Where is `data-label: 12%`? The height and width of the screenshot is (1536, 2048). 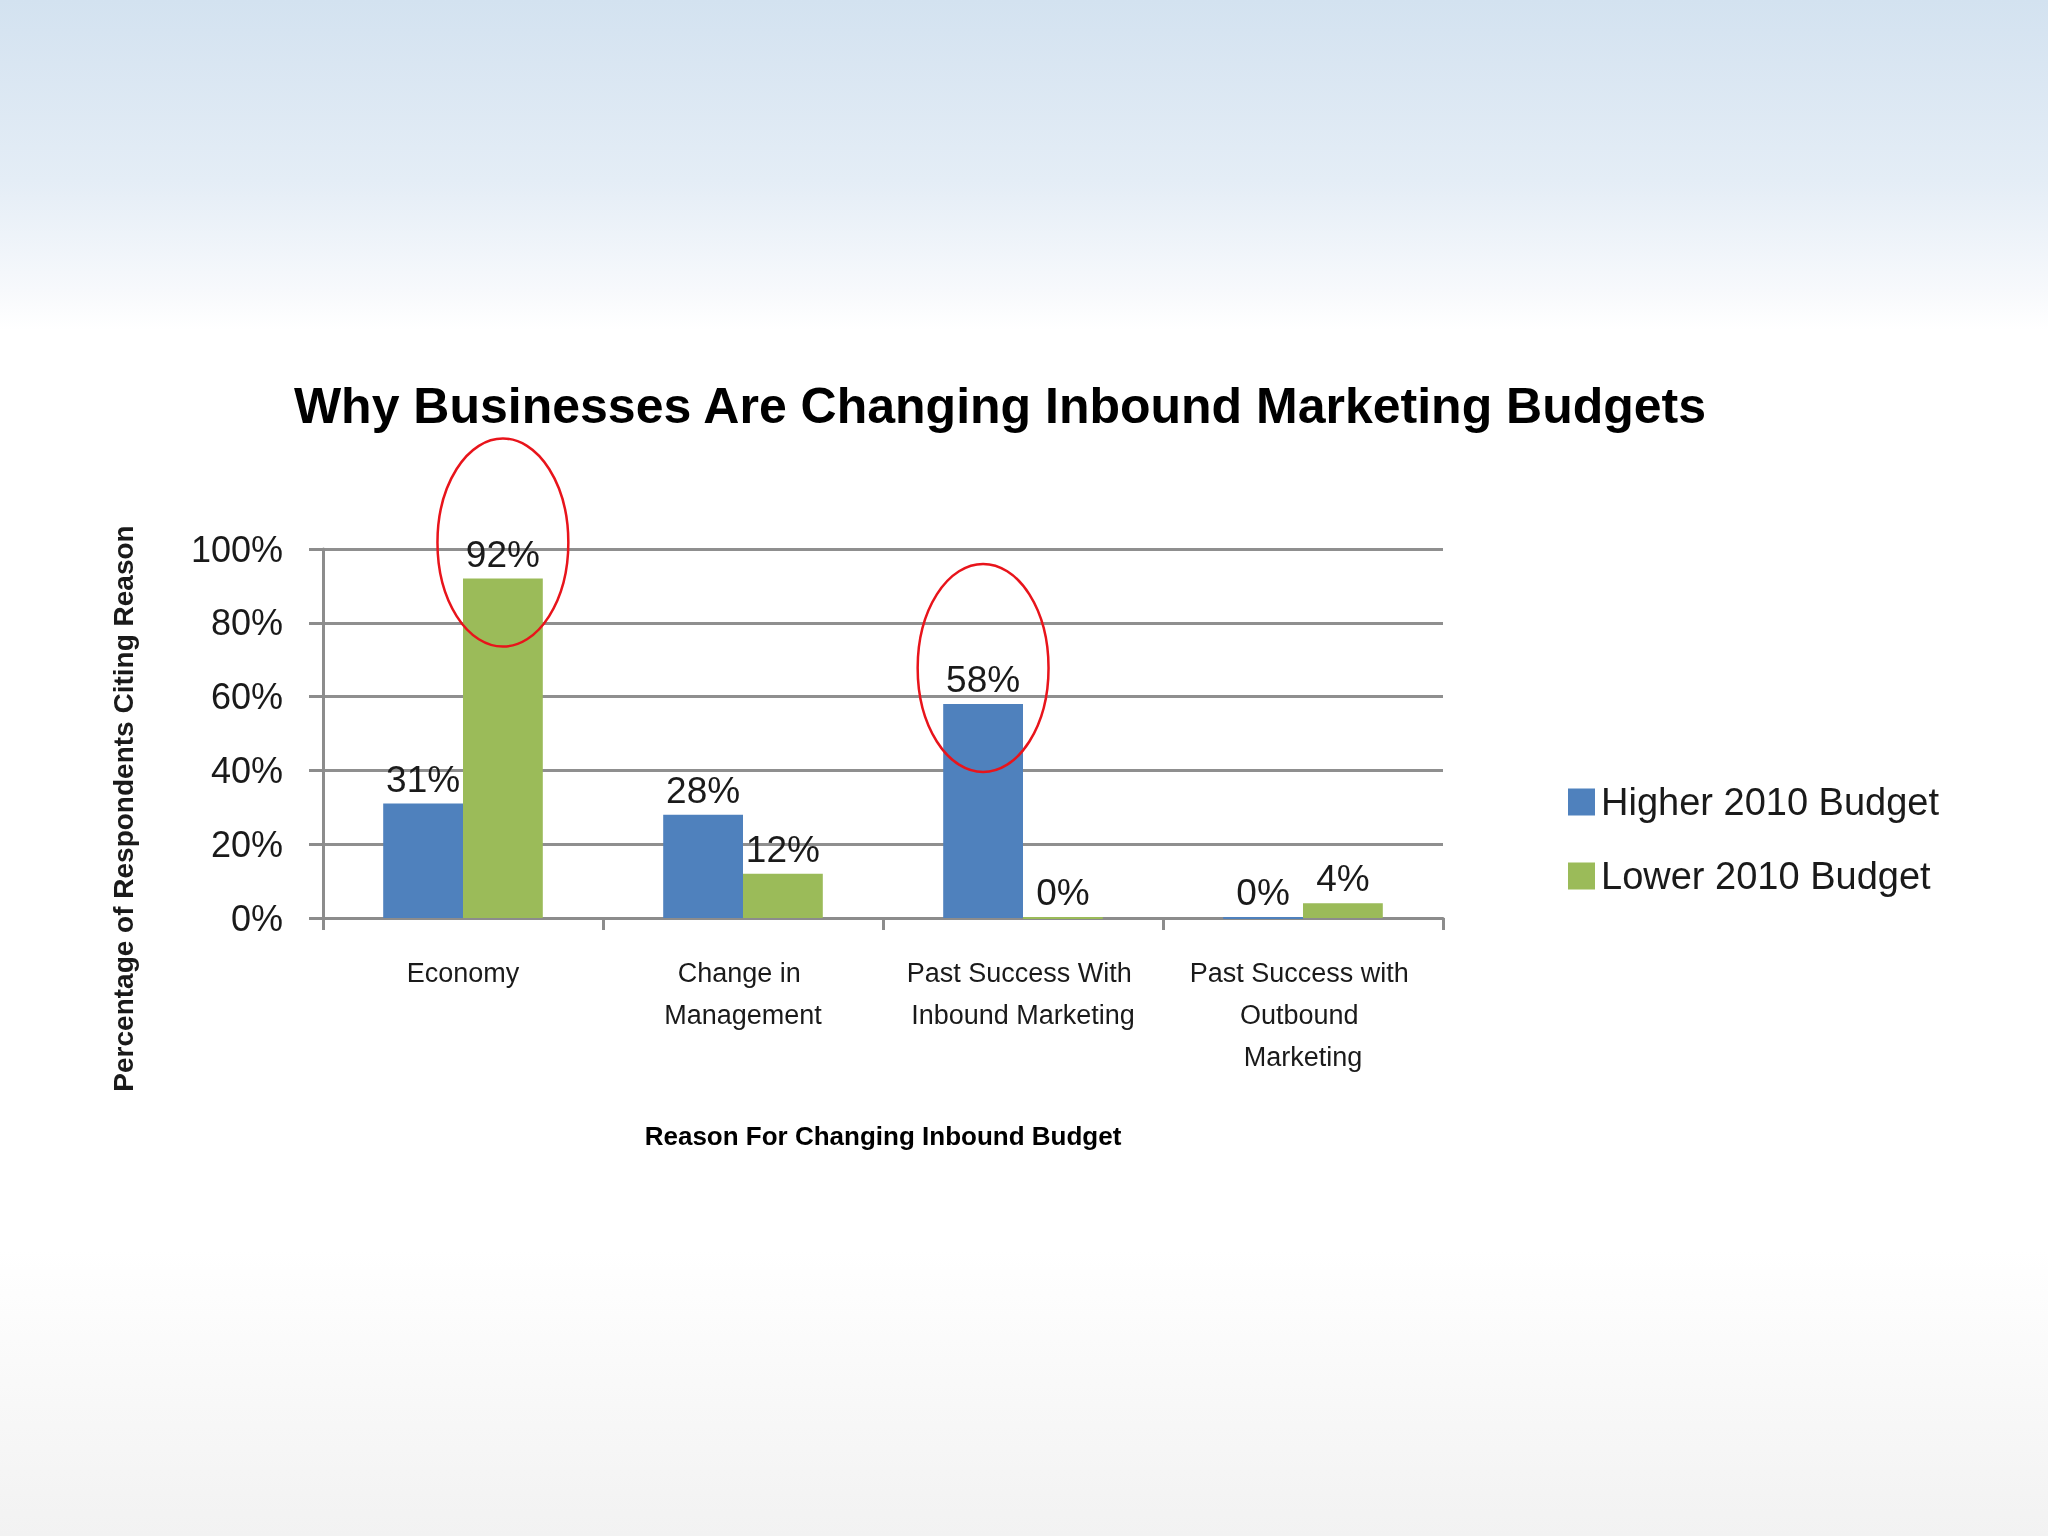
data-label: 12% is located at coordinates (782, 849).